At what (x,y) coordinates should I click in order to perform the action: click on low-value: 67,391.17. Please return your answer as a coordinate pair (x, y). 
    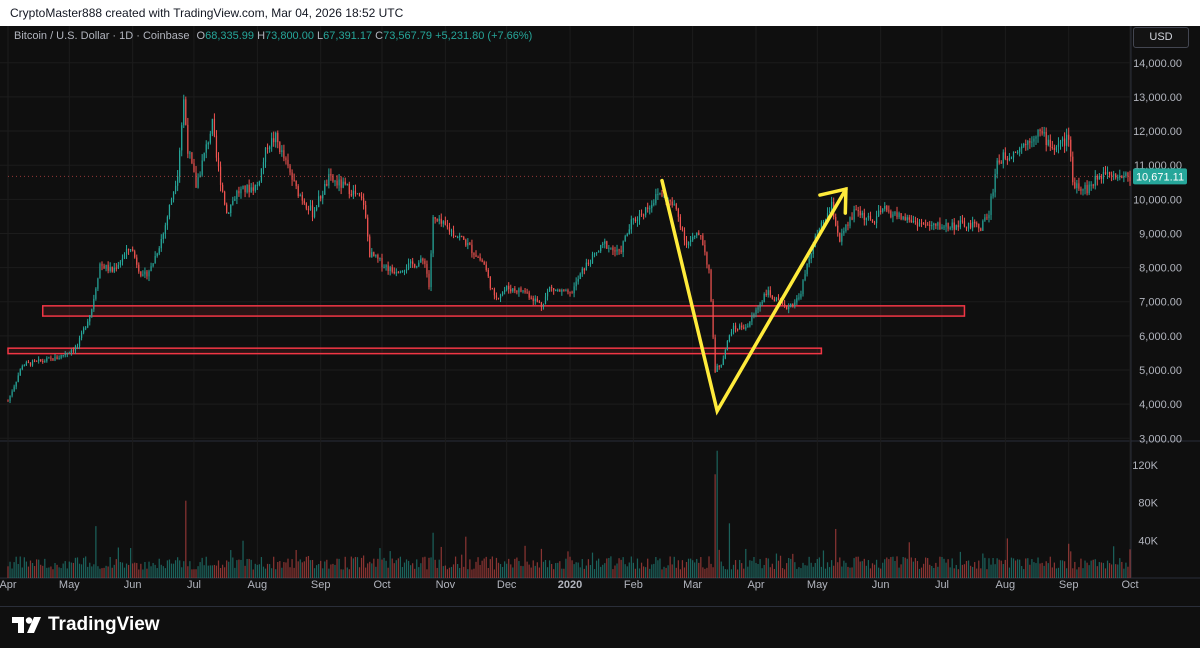
    Looking at the image, I should click on (348, 36).